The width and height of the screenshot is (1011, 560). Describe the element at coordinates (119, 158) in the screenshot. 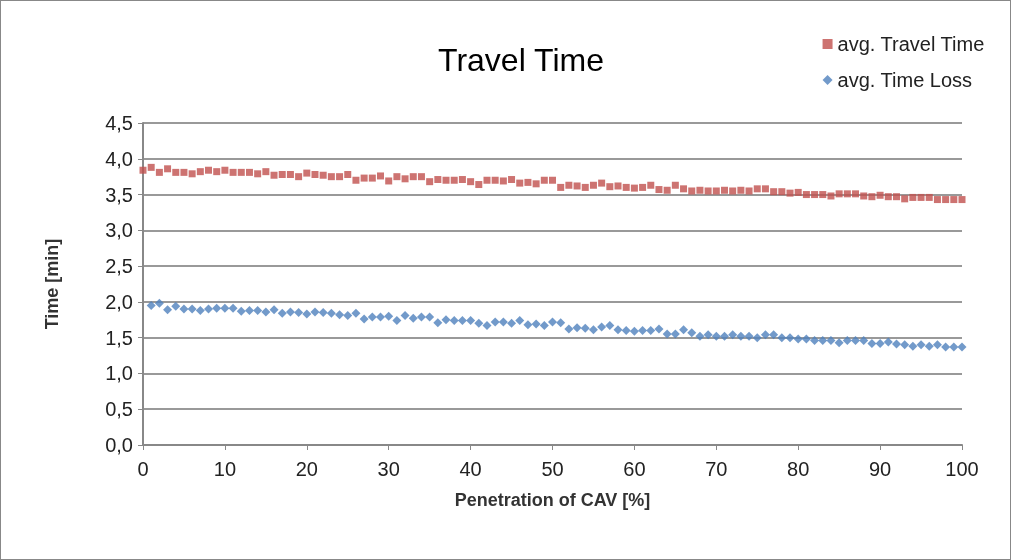

I see `y-tick-label: 4,0` at that location.